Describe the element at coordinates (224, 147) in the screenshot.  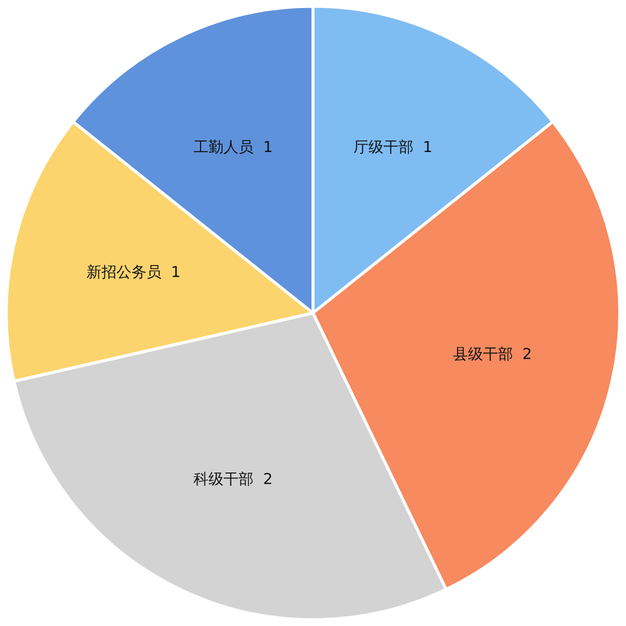
I see `slice-label: 工勤人员` at that location.